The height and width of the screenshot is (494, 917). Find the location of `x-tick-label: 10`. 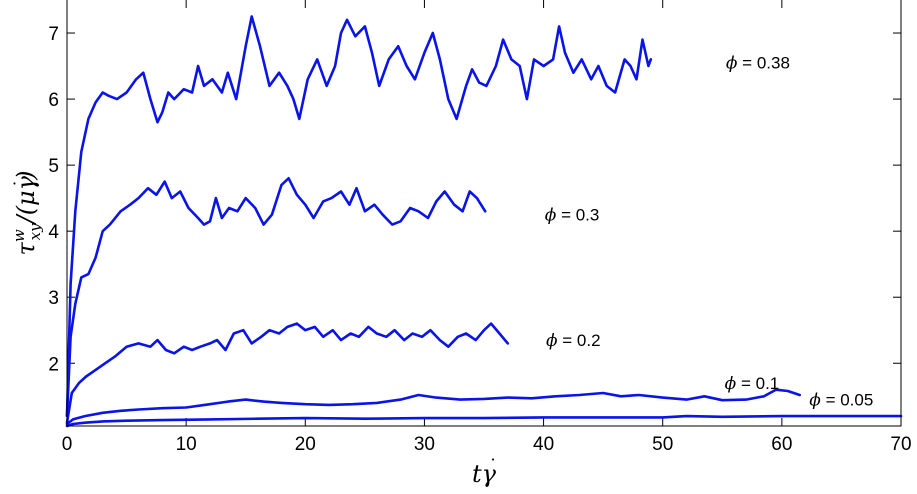

x-tick-label: 10 is located at coordinates (186, 444).